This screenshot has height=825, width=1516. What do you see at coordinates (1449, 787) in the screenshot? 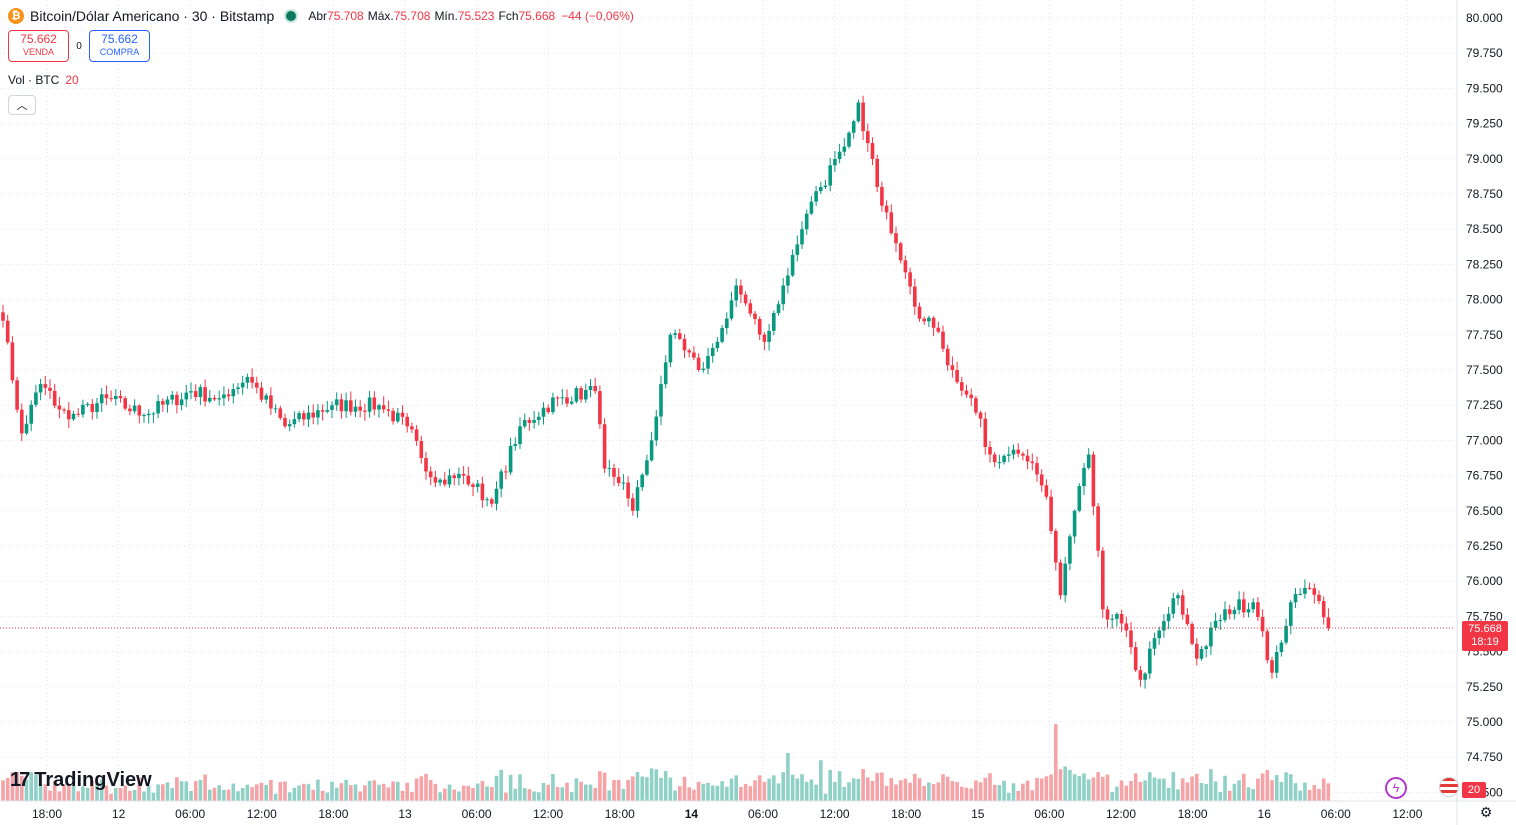
I see `flag-icon` at bounding box center [1449, 787].